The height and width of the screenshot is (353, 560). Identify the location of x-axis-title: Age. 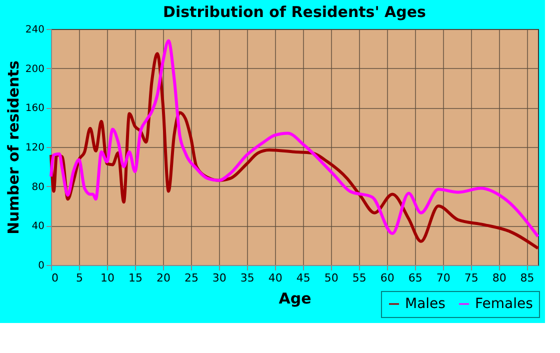
(295, 299).